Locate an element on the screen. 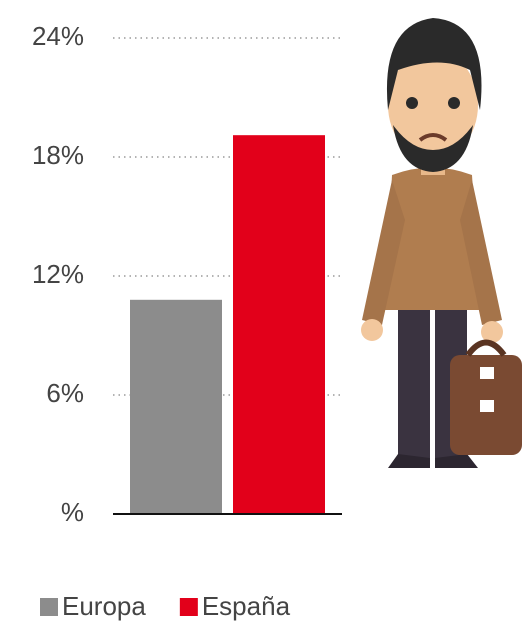 The image size is (526, 623). y-tick-label: % is located at coordinates (72, 512).